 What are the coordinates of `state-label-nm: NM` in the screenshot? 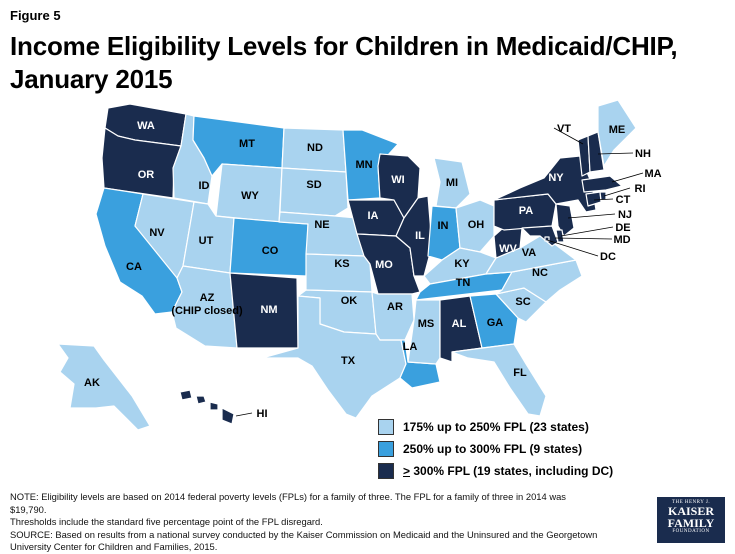 It's located at (268, 310).